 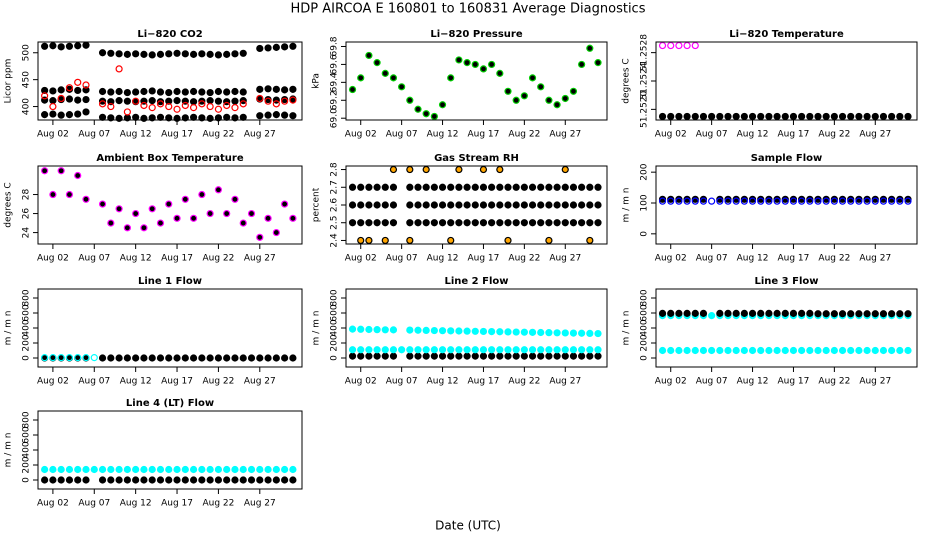 What do you see at coordinates (170, 281) in the screenshot?
I see `panel-title: Line 1 Flow` at bounding box center [170, 281].